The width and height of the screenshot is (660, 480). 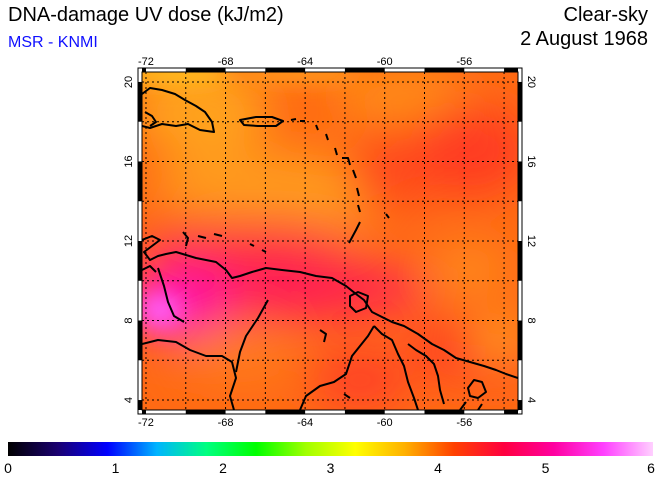 I want to click on lon-tick-label-top: -68, so click(x=226, y=62).